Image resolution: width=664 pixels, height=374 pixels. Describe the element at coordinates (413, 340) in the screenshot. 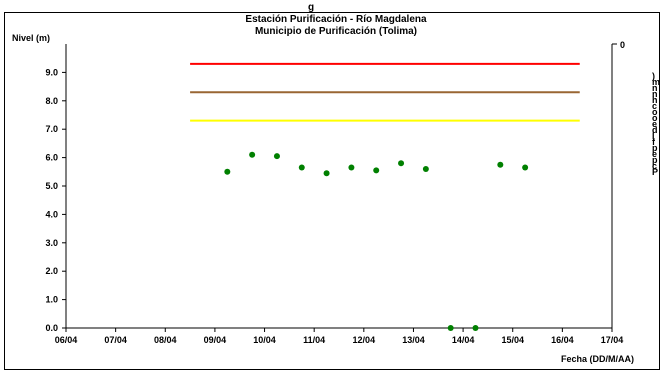

I see `x-tick-label: 13/04` at that location.